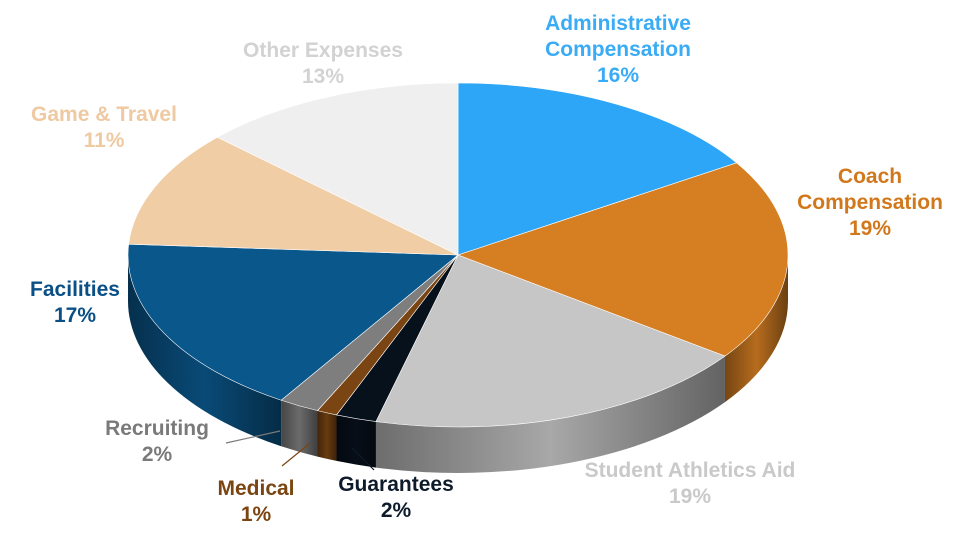  What do you see at coordinates (299, 428) in the screenshot?
I see `pie-side-recruiting` at bounding box center [299, 428].